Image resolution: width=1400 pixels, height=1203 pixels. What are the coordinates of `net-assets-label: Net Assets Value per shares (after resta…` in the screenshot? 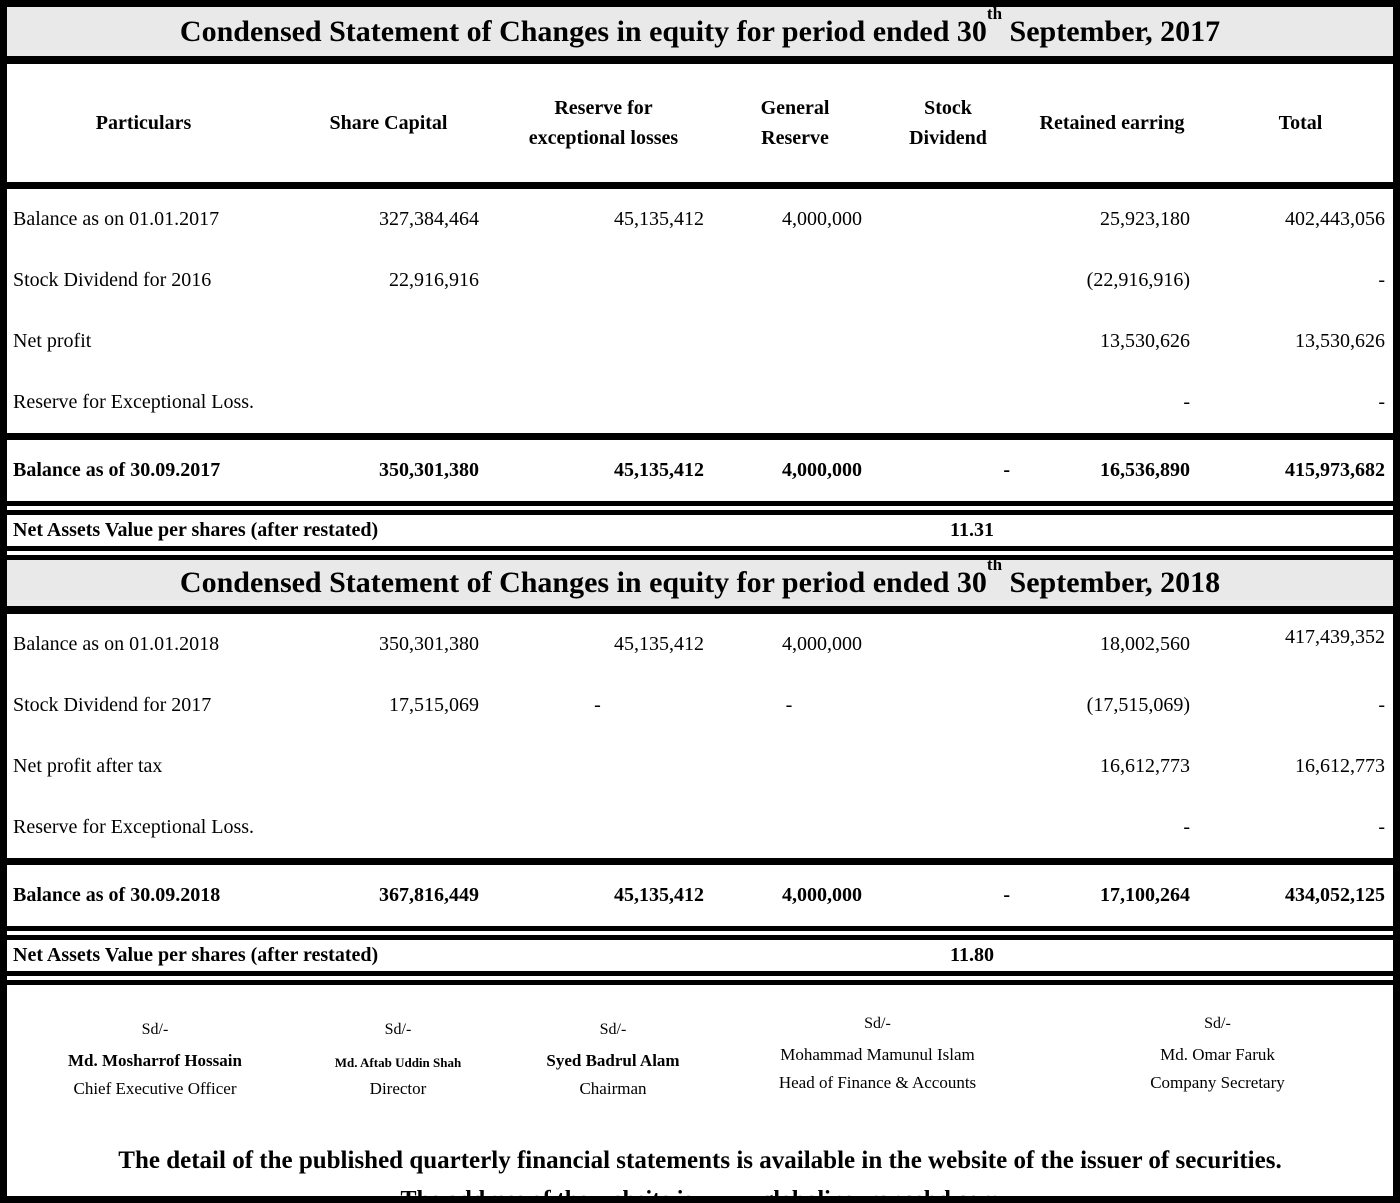 It's located at (196, 955).